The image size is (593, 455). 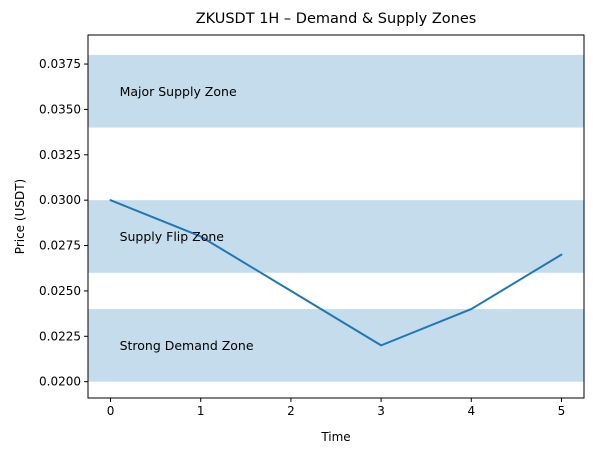 What do you see at coordinates (336, 408) in the screenshot?
I see `x-axis: 0 1 2 3 4 5` at bounding box center [336, 408].